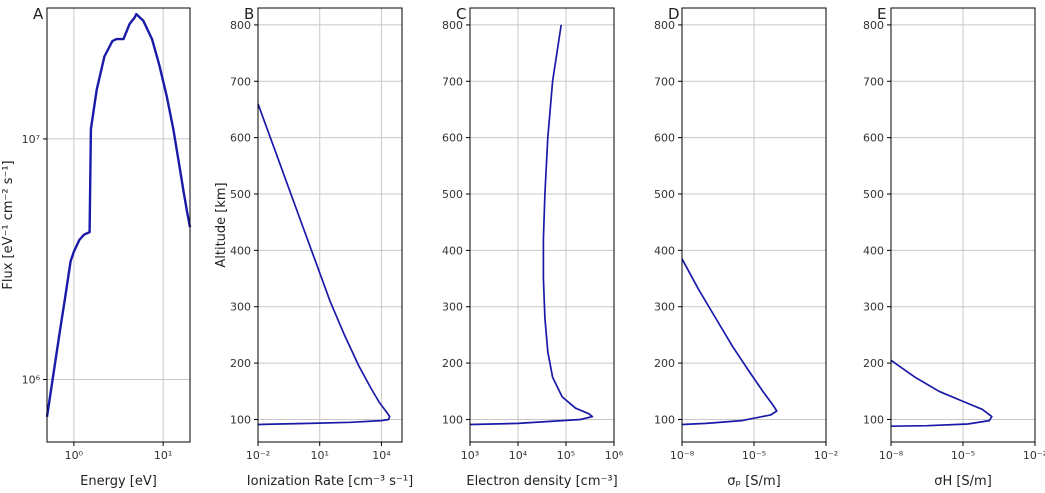  I want to click on x-axis-title: Ionization Rate [cm⁻³ s⁻¹], so click(330, 481).